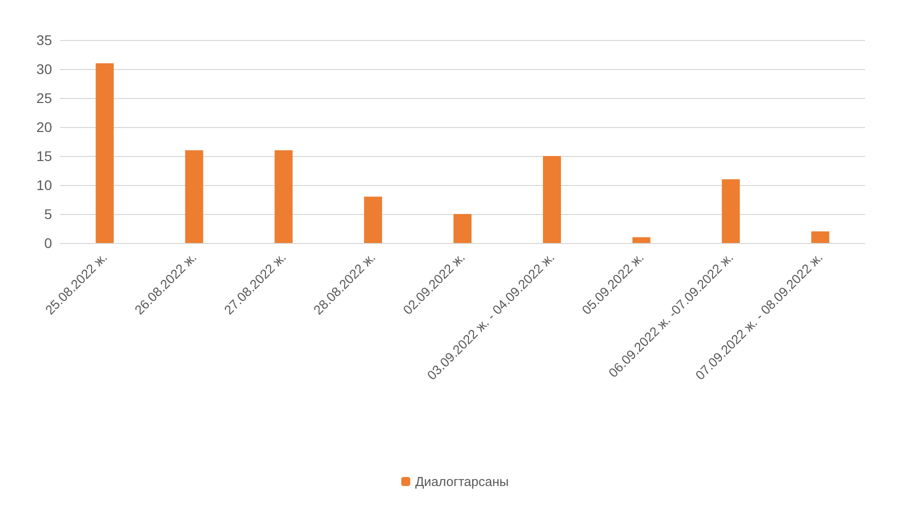  I want to click on y-tick-label: 10, so click(44, 185).